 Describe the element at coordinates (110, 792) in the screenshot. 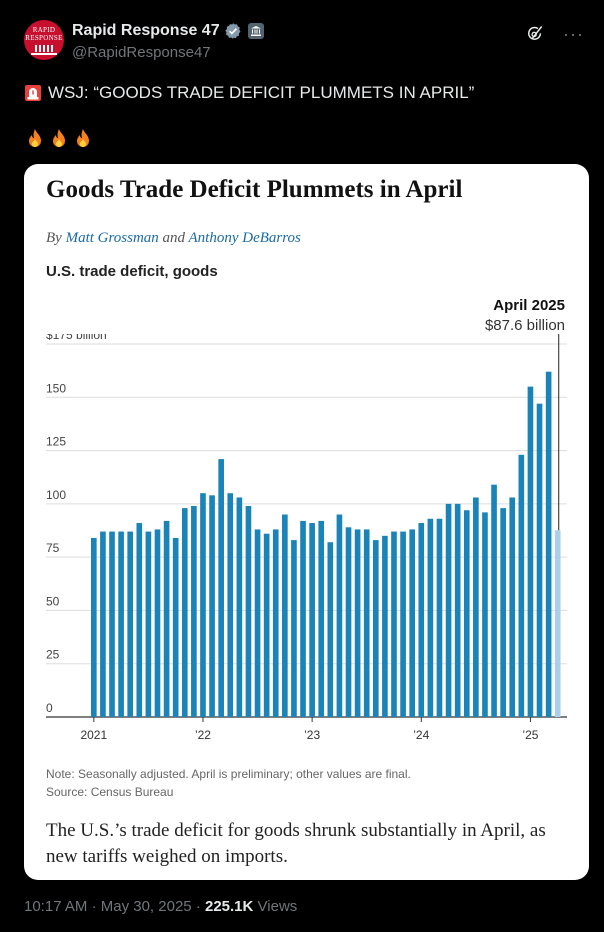

I see `chart-source-line: Source: Census Bureau` at that location.